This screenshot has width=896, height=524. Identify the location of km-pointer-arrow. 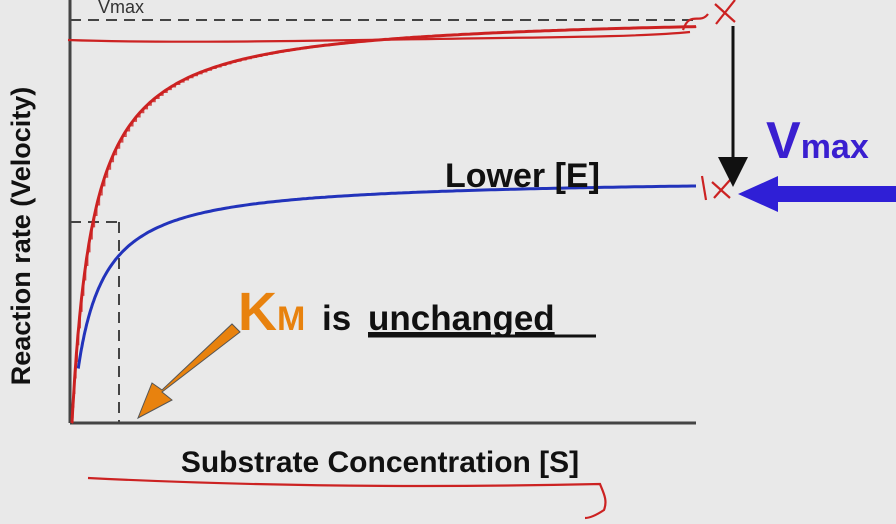
(189, 371).